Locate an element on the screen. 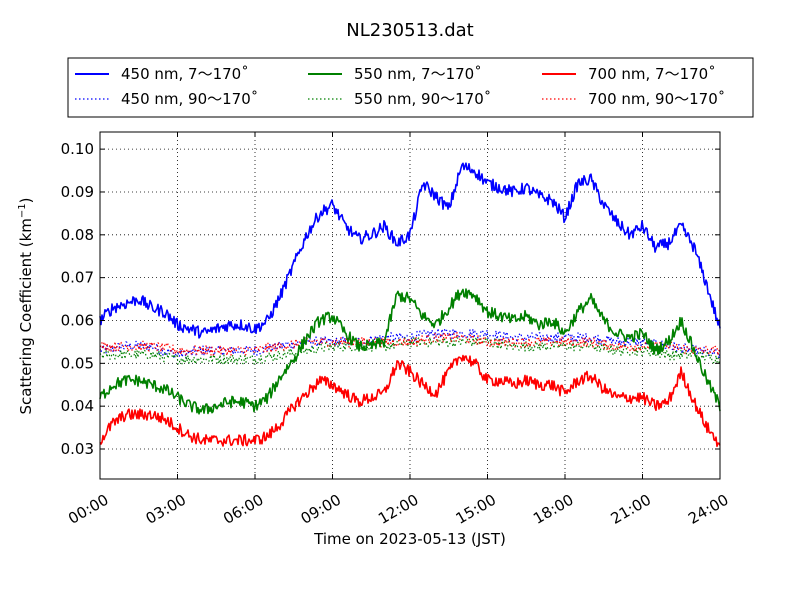 This screenshot has width=800, height=600. y-axis-label-end: ) is located at coordinates (26, 200).